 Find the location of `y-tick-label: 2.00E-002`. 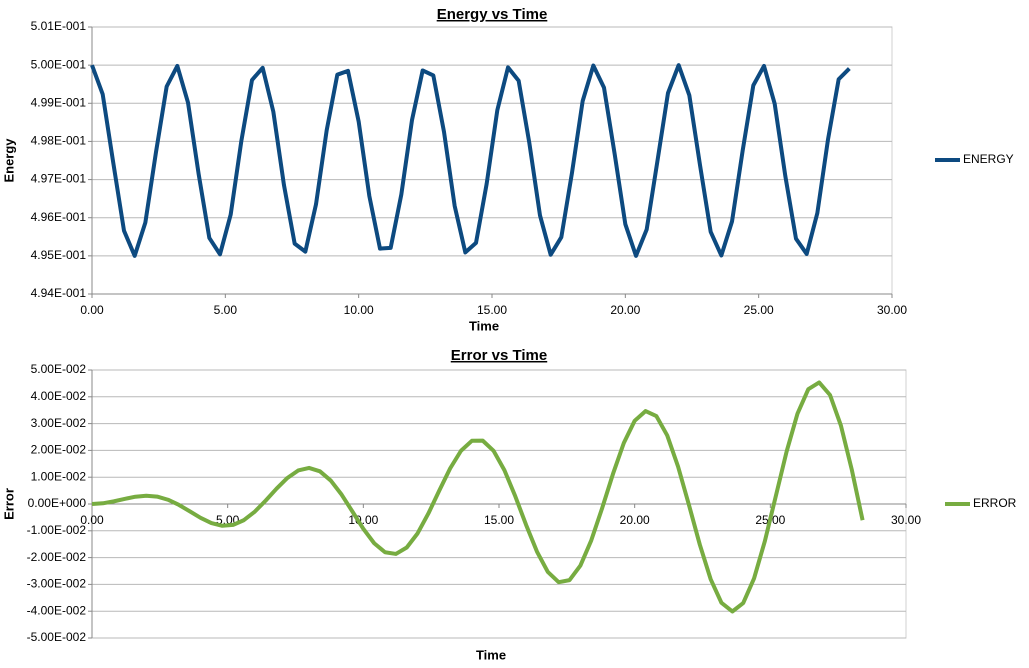

y-tick-label: 2.00E-002 is located at coordinates (59, 450).